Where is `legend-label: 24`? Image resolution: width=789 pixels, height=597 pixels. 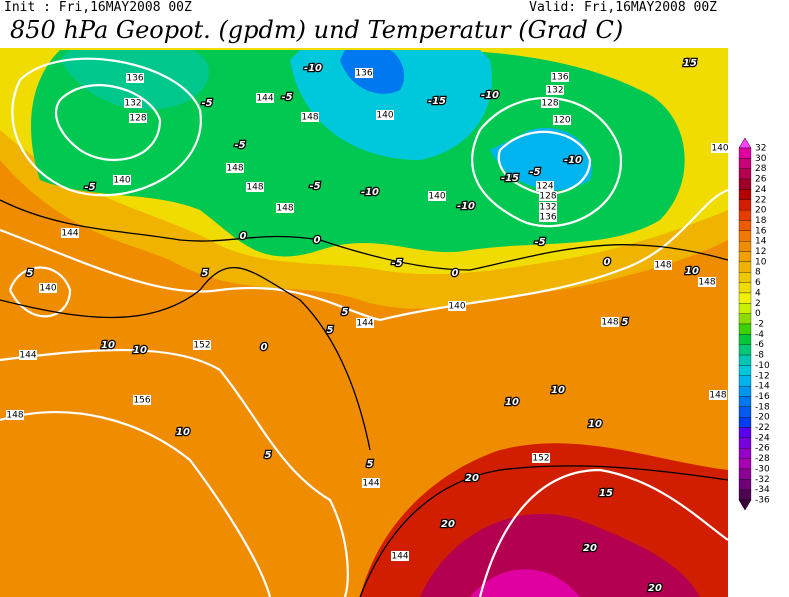
legend-label: 24 is located at coordinates (761, 190).